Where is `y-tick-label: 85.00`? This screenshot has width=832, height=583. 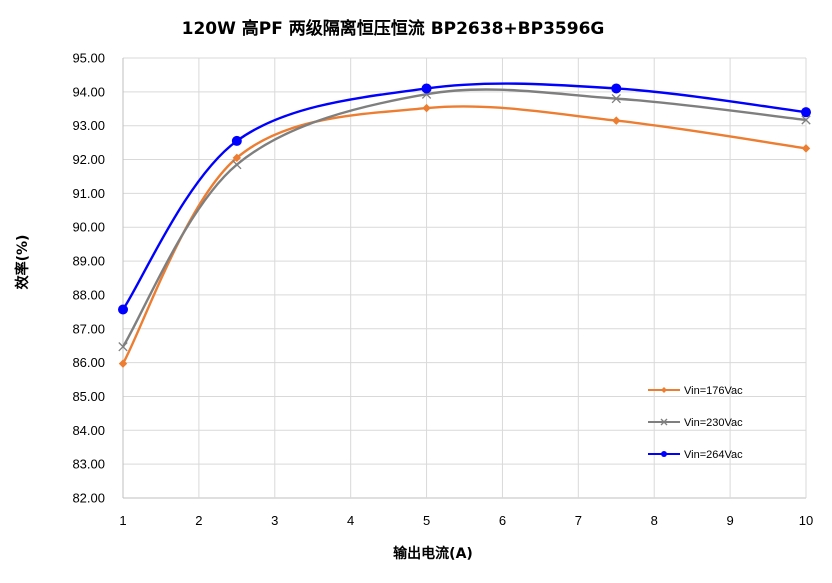 y-tick-label: 85.00 is located at coordinates (88, 396).